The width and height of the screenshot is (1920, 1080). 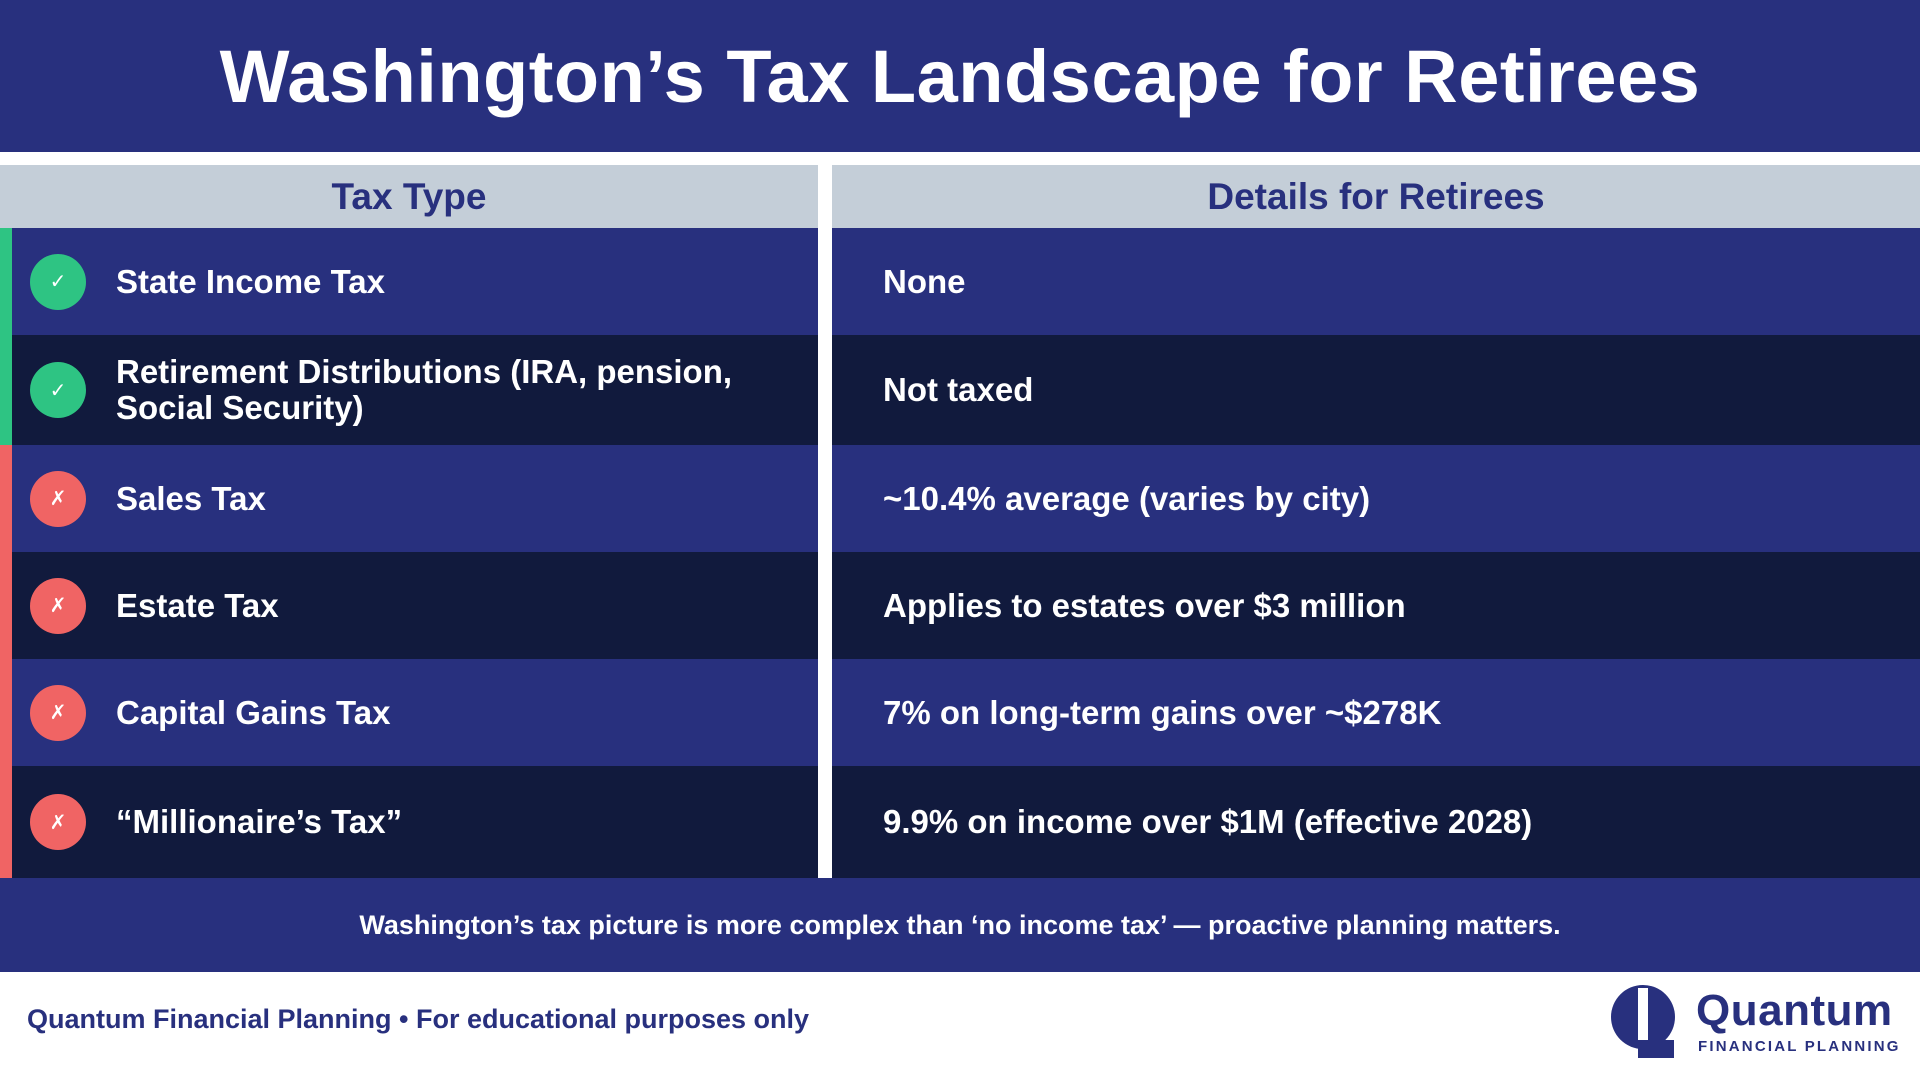 What do you see at coordinates (197, 605) in the screenshot?
I see `tax-type-label: Estate Tax` at bounding box center [197, 605].